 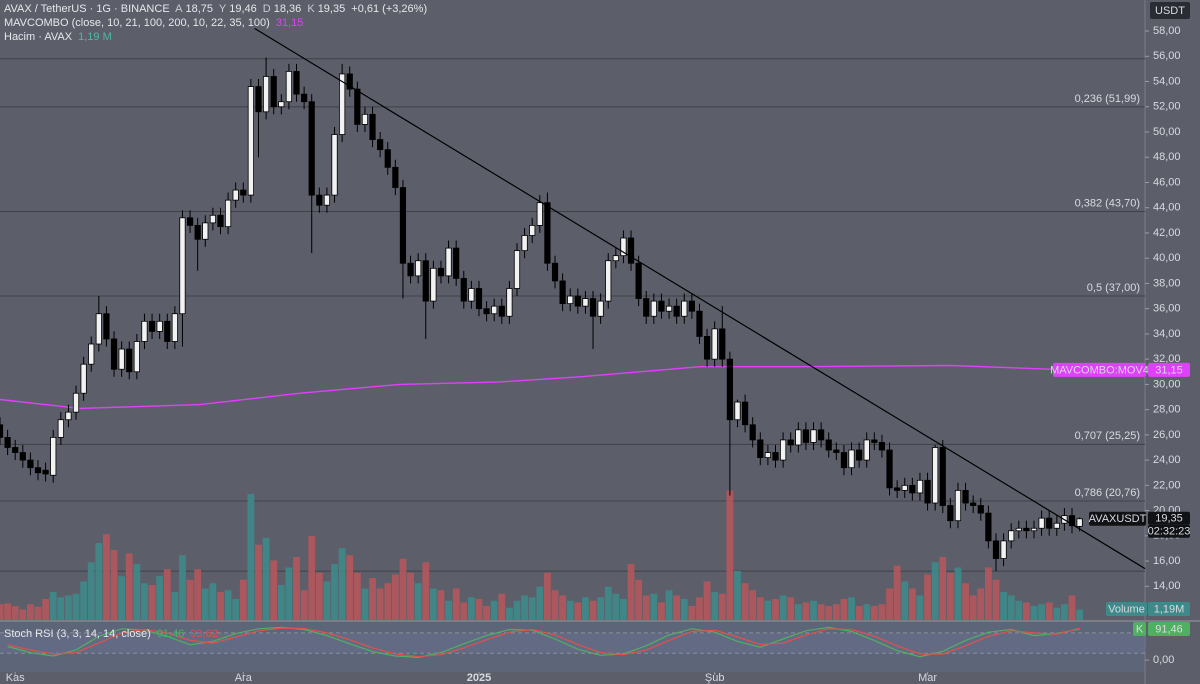 I want to click on volume-value-tag: 1,19M, so click(x=1169, y=609).